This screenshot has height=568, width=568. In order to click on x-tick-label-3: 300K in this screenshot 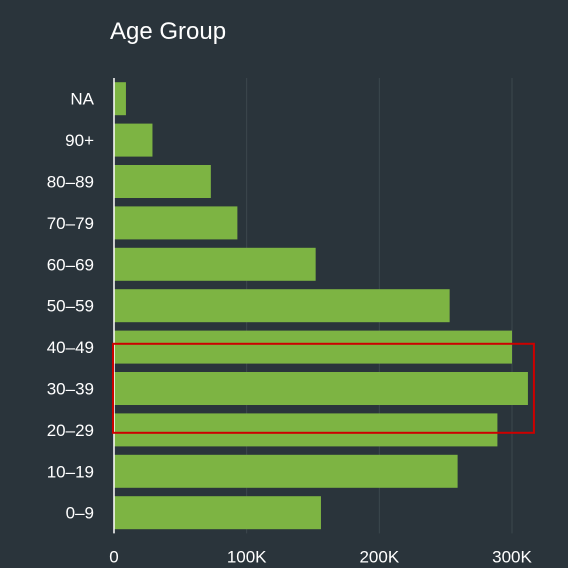, I will do `click(512, 556)`.